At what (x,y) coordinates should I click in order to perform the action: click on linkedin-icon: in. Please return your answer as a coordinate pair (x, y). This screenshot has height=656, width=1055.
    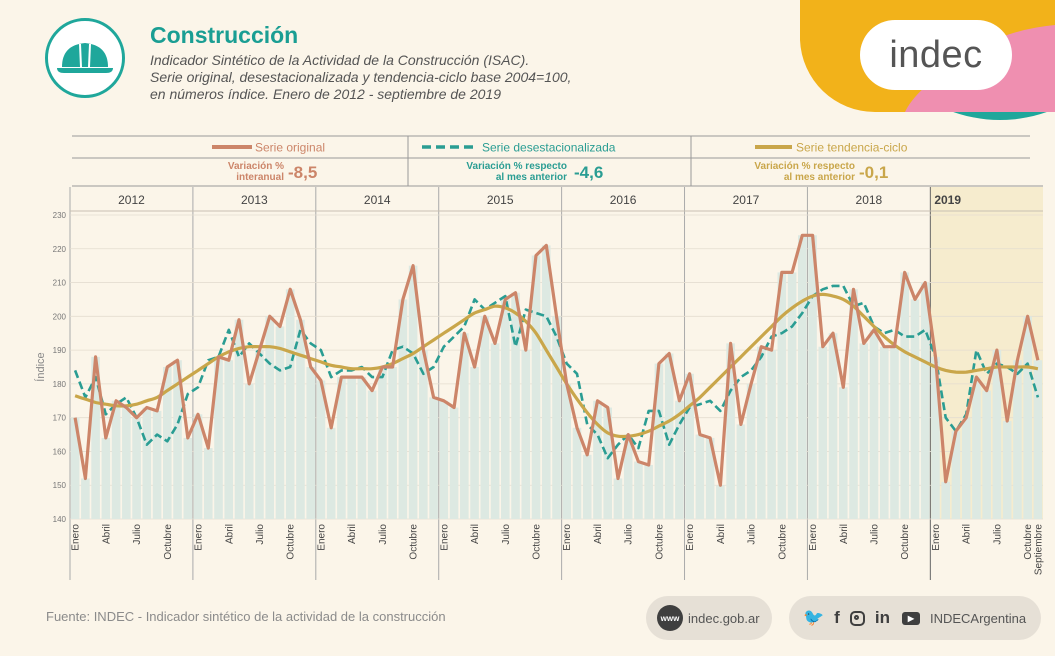
    Looking at the image, I should click on (882, 617).